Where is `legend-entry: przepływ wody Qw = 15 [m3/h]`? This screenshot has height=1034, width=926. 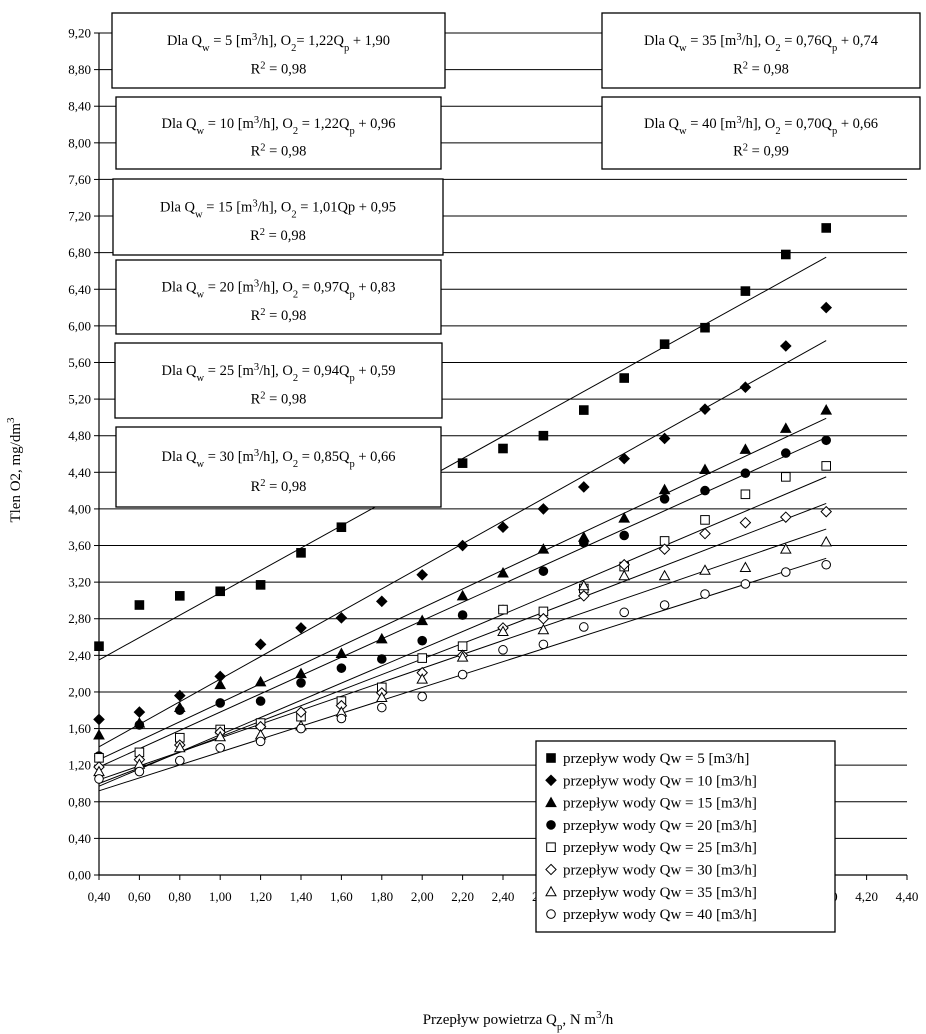 legend-entry: przepływ wody Qw = 15 [m3/h] is located at coordinates (651, 804).